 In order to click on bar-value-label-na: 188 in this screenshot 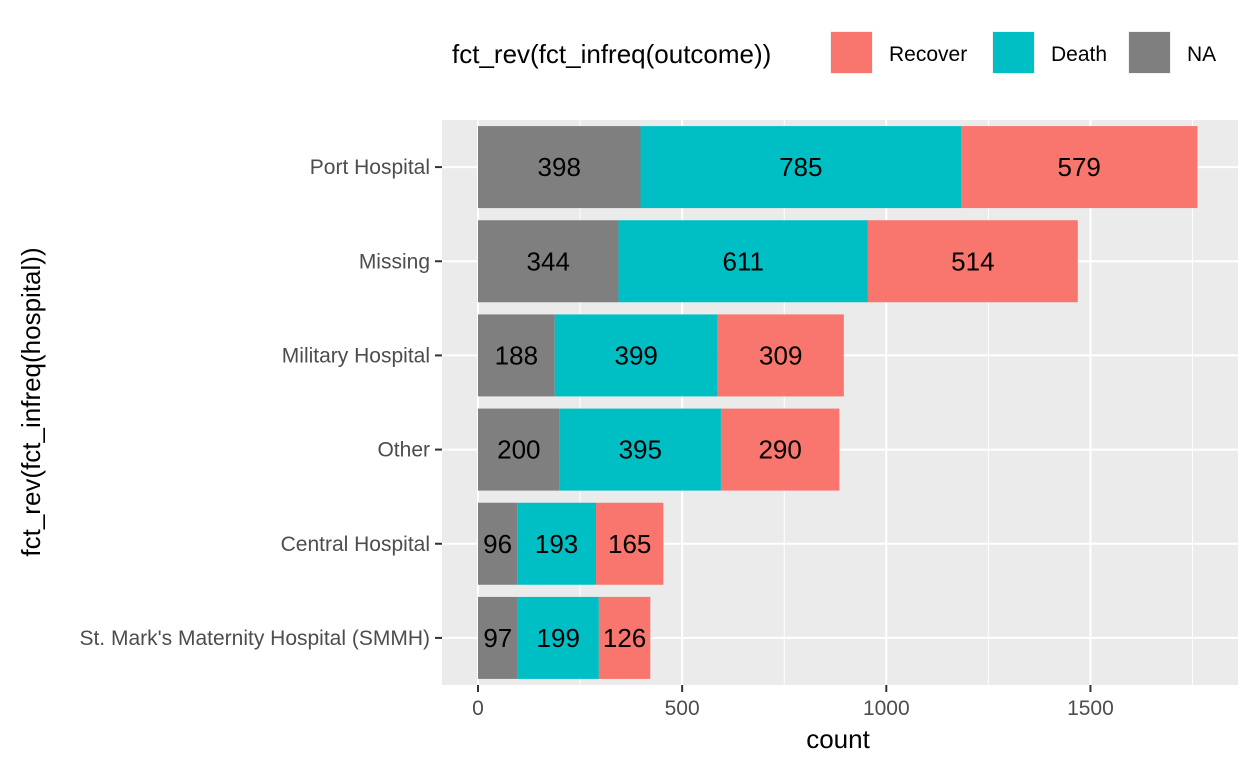, I will do `click(516, 355)`.